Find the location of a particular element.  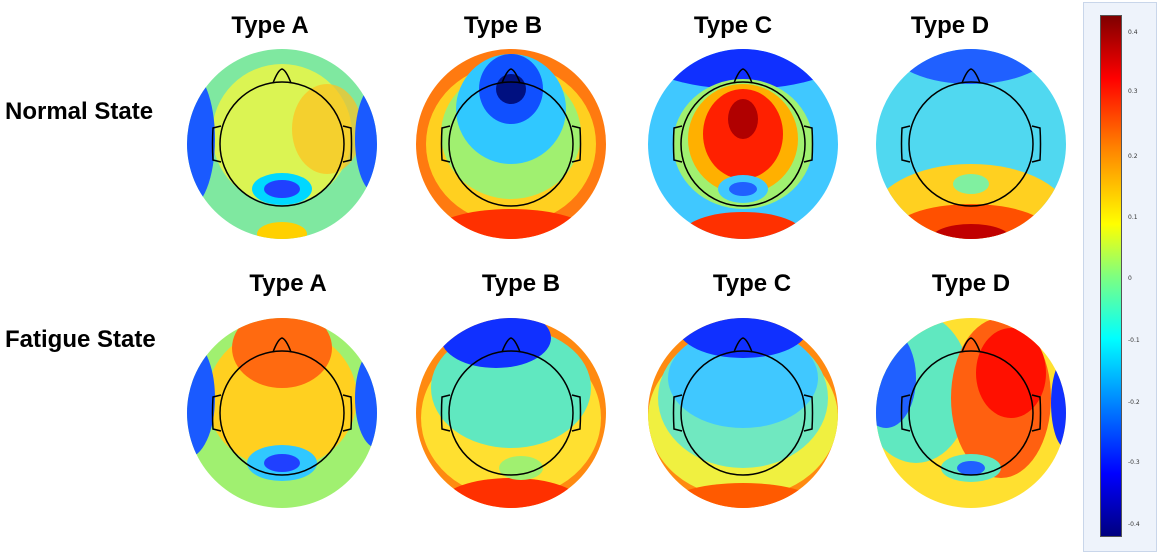

normal-type-c-title: Type C is located at coordinates (733, 25).